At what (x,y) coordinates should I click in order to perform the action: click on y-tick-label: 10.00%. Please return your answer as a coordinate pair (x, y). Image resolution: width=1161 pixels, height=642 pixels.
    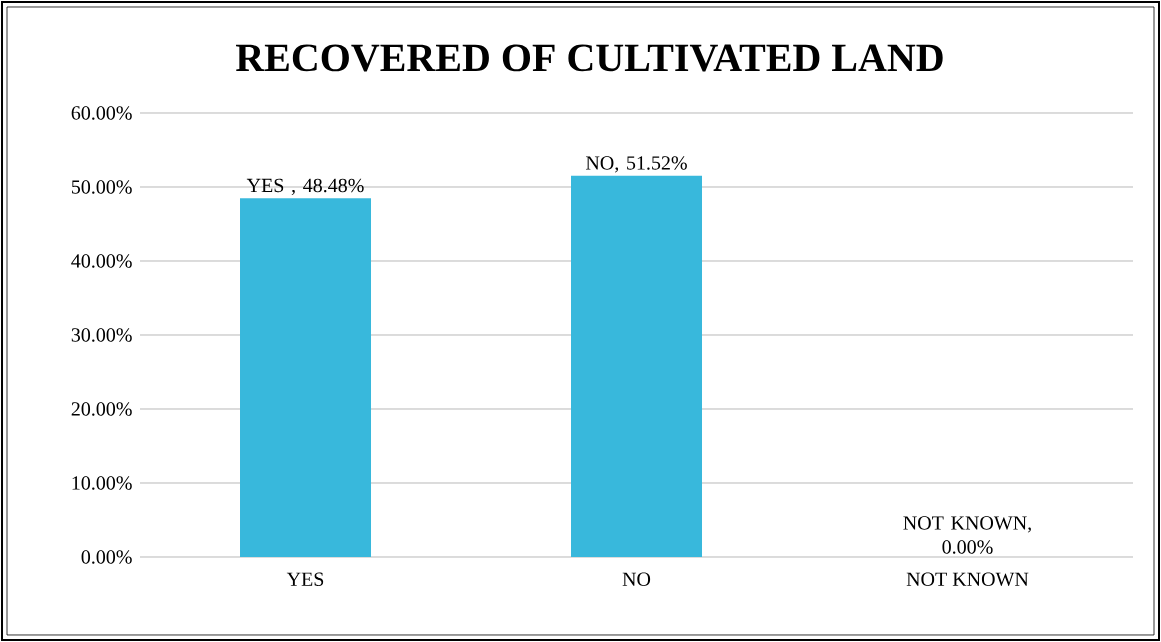
    Looking at the image, I should click on (102, 483).